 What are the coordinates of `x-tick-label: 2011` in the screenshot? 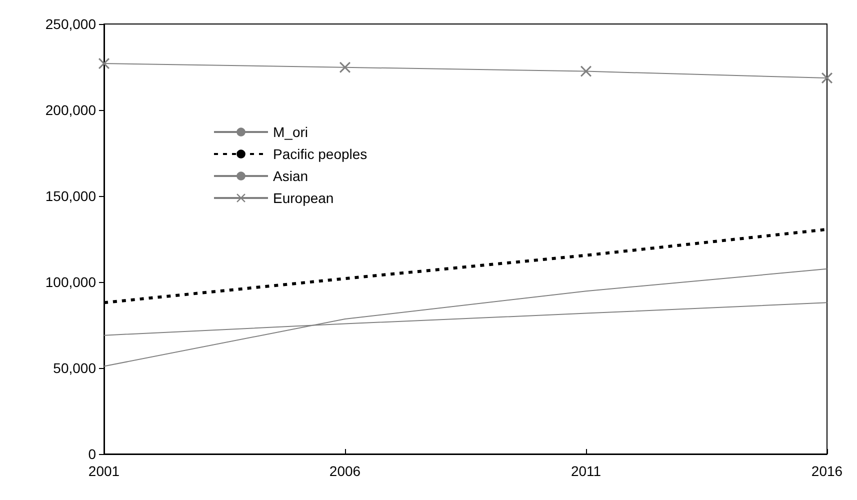 It's located at (586, 471).